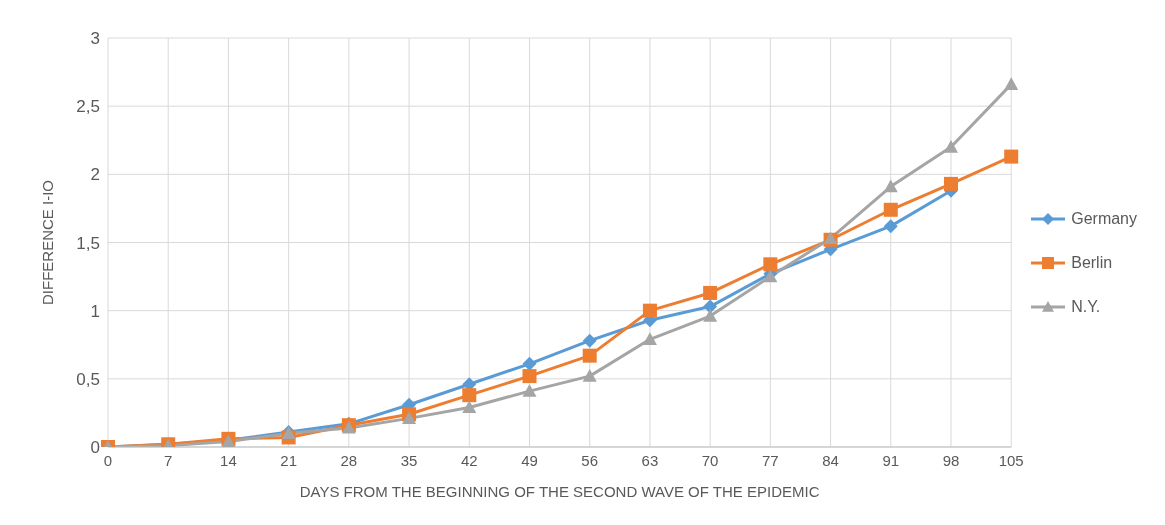 The height and width of the screenshot is (525, 1165). Describe the element at coordinates (1104, 218) in the screenshot. I see `legend-label: Germany` at that location.